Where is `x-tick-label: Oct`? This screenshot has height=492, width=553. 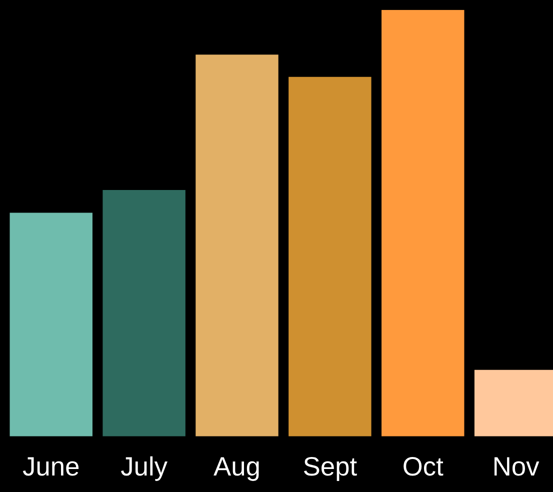 x-tick-label: Oct is located at coordinates (424, 466).